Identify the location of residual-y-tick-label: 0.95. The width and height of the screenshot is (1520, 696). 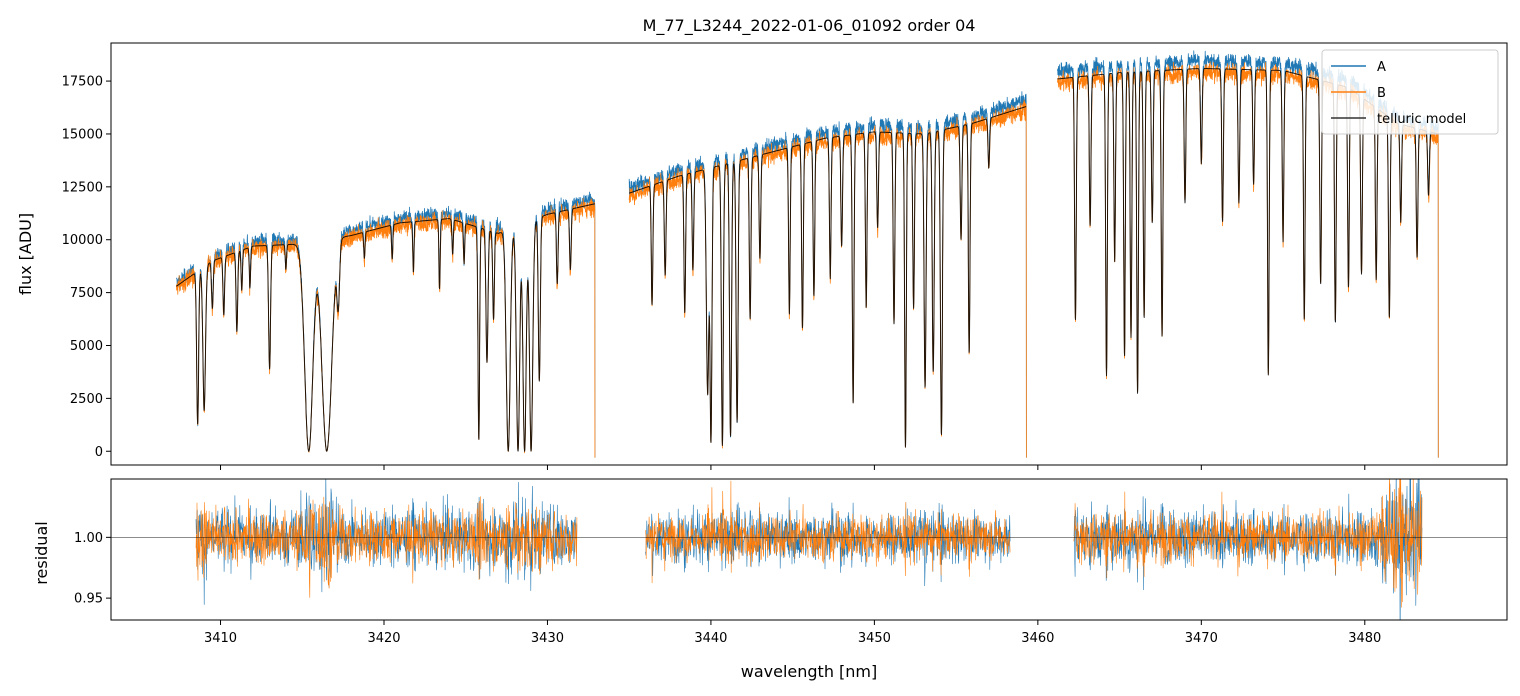
(88, 599).